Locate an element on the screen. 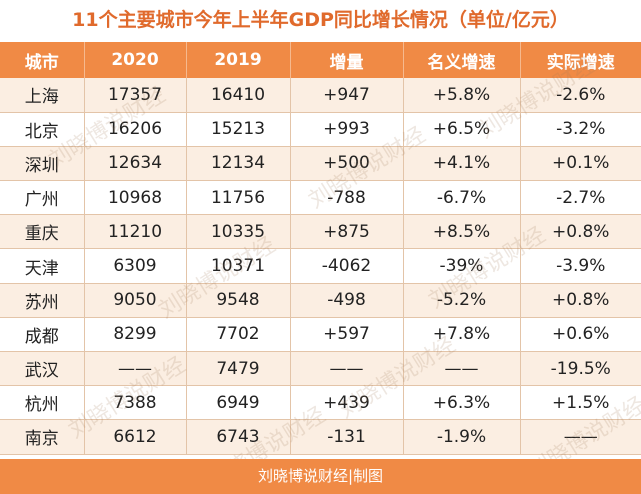 This screenshot has width=641, height=494. cell-real-growth: -2.6% is located at coordinates (580, 95).